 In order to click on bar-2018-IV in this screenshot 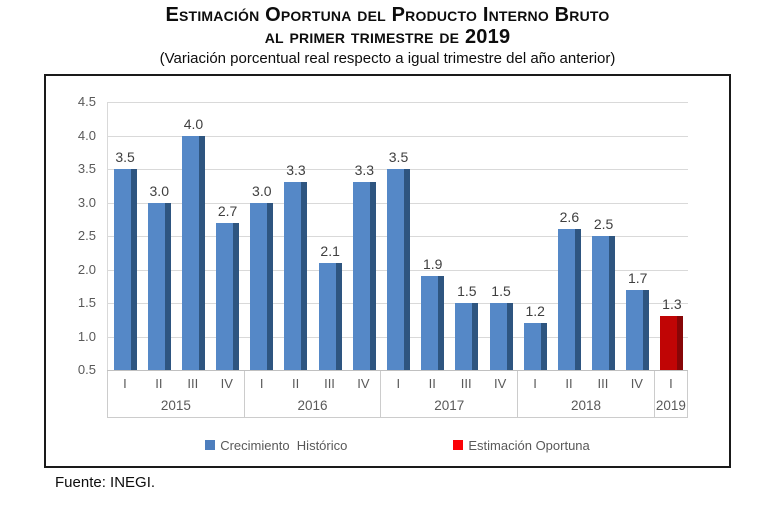, I will do `click(638, 329)`.